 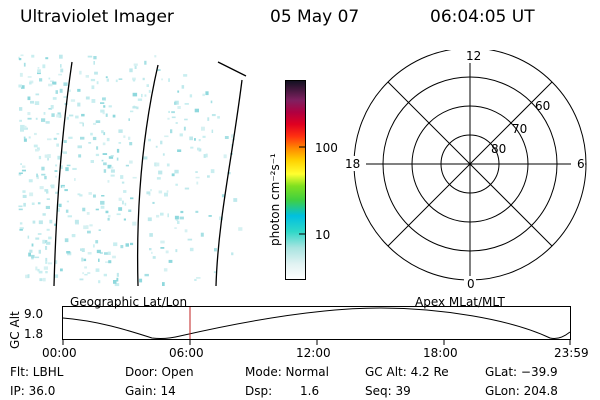 What do you see at coordinates (34, 334) in the screenshot?
I see `y-tick-1-8: 1.8` at bounding box center [34, 334].